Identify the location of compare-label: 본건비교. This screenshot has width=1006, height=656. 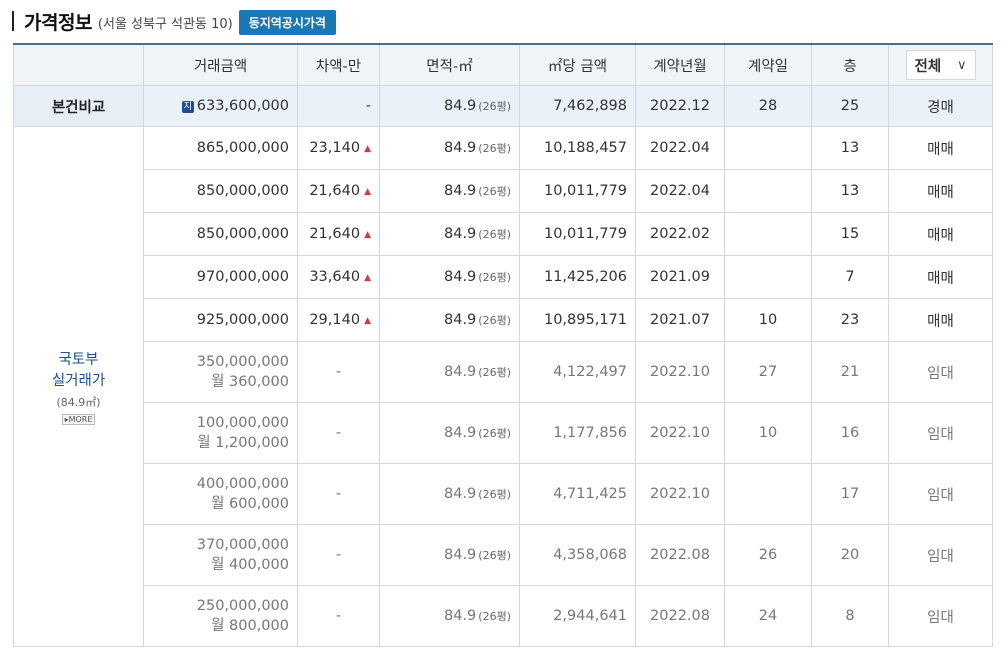
(78, 106).